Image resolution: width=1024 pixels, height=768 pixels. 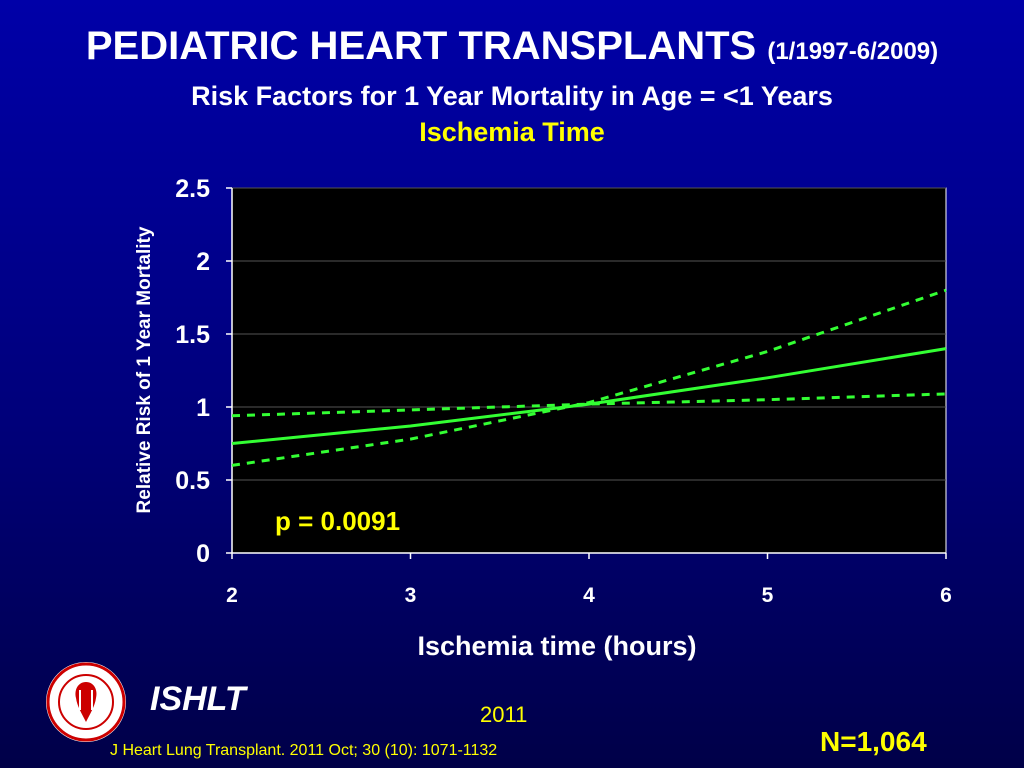 What do you see at coordinates (203, 408) in the screenshot?
I see `y-tick-label: 1` at bounding box center [203, 408].